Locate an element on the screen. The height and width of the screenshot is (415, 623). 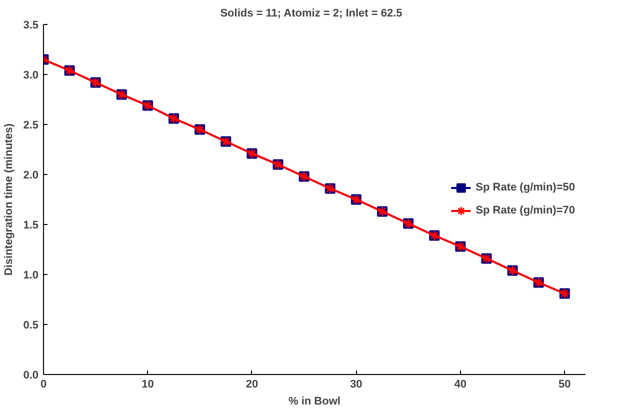
y-tick-label: 0.0 is located at coordinates (31, 376).